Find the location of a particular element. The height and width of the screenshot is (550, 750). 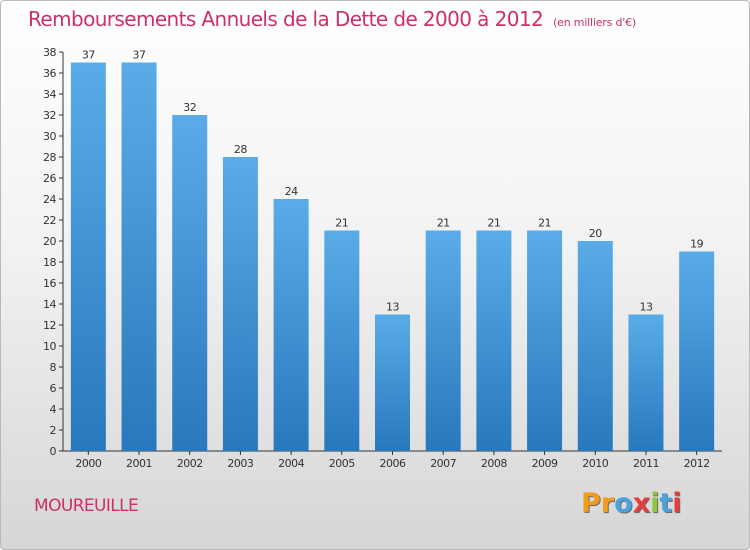

x-tick-label: 2006 is located at coordinates (393, 463).